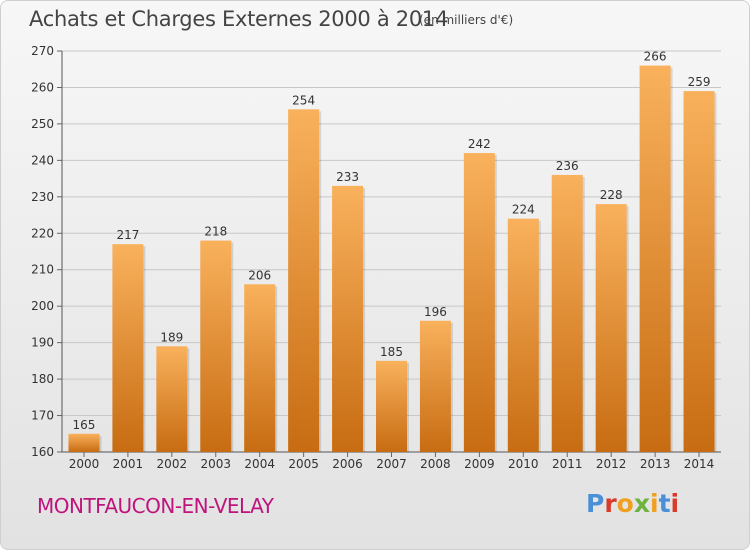  I want to click on x-tick-label: 2002, so click(172, 464).